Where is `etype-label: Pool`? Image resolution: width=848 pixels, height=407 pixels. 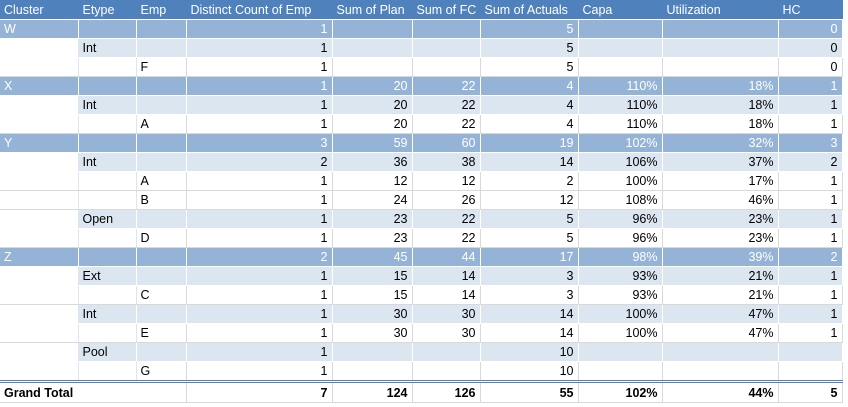 etype-label: Pool is located at coordinates (107, 352).